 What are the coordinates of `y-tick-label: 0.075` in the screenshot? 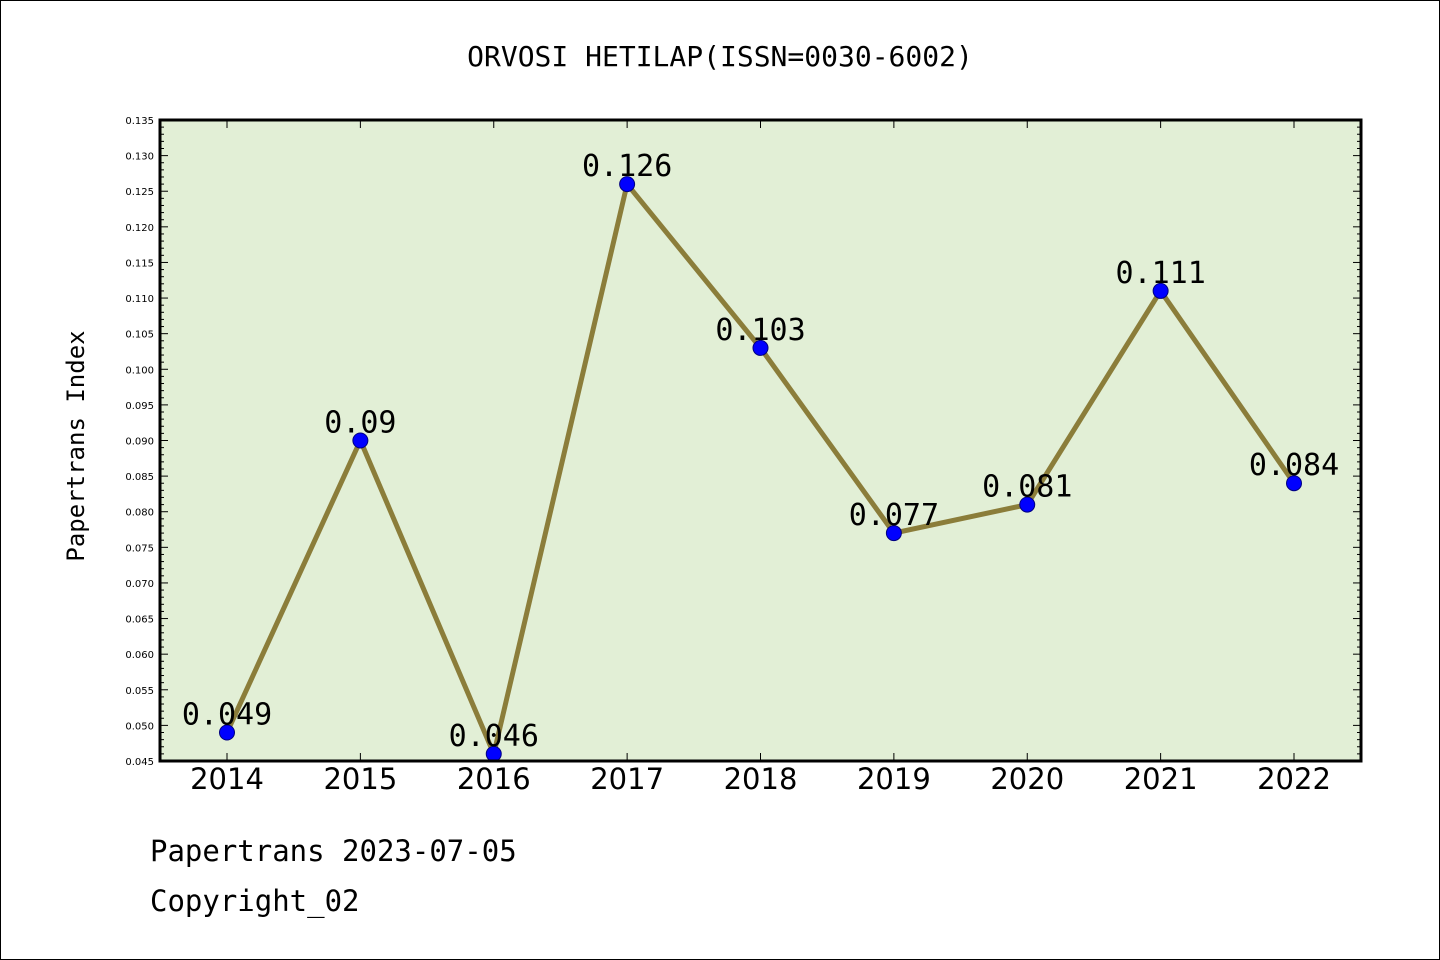 It's located at (139, 548).